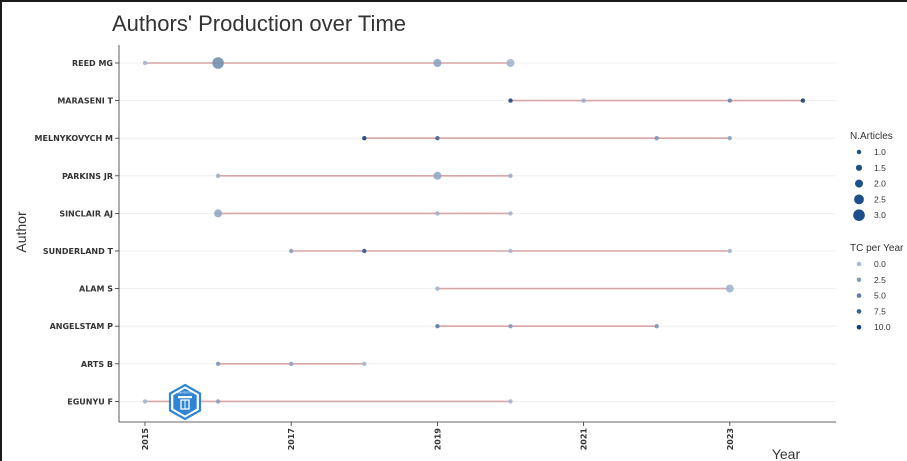  What do you see at coordinates (880, 296) in the screenshot?
I see `legend-color-label: 5.0` at bounding box center [880, 296].